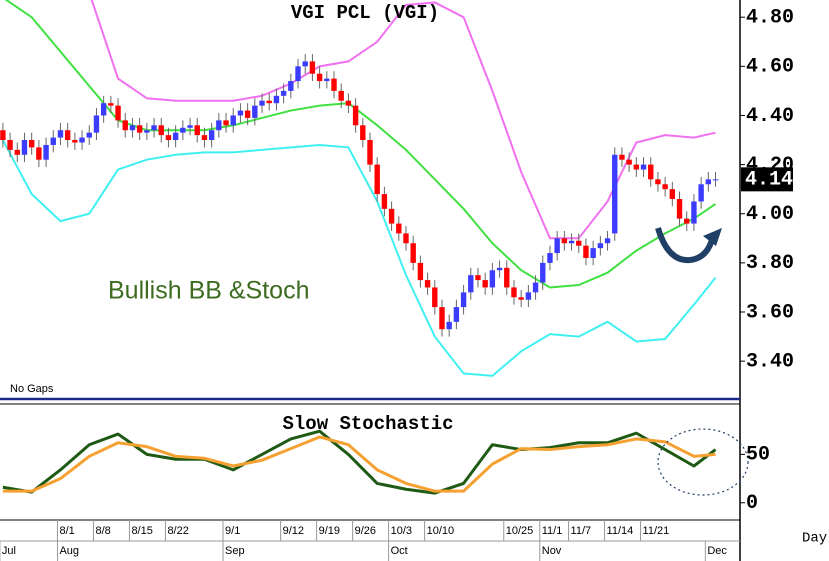 This screenshot has height=561, width=829. Describe the element at coordinates (770, 214) in the screenshot. I see `y-tick-label: 4.00` at that location.